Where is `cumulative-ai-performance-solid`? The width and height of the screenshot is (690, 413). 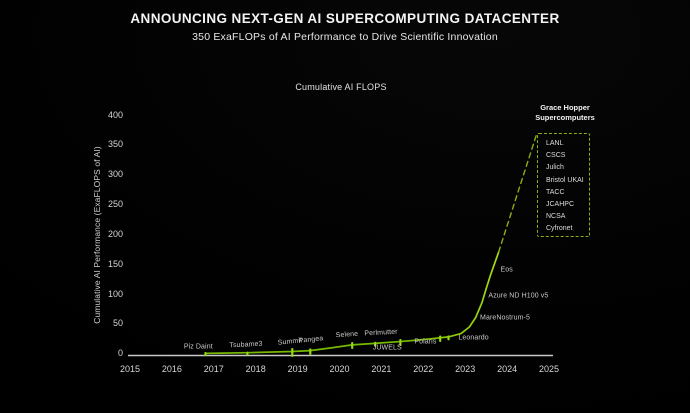 cumulative-ai-performance-solid is located at coordinates (352, 303).